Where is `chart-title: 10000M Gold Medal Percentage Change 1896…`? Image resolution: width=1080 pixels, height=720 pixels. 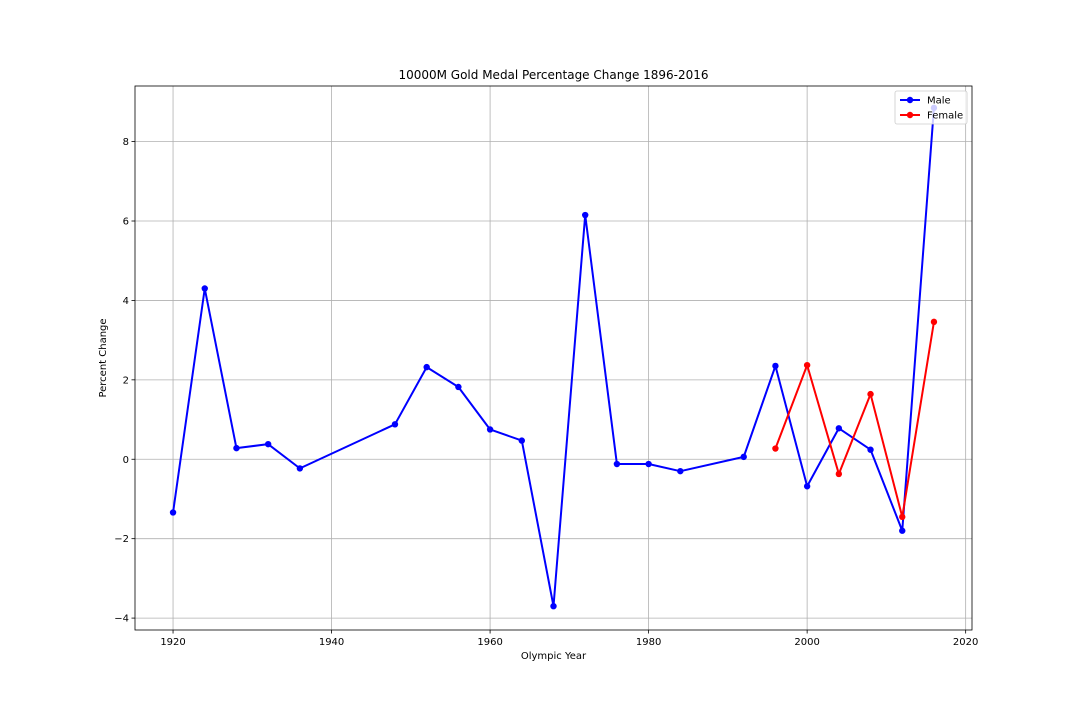
chart-title: 10000M Gold Medal Percentage Change 1896… is located at coordinates (553, 75).